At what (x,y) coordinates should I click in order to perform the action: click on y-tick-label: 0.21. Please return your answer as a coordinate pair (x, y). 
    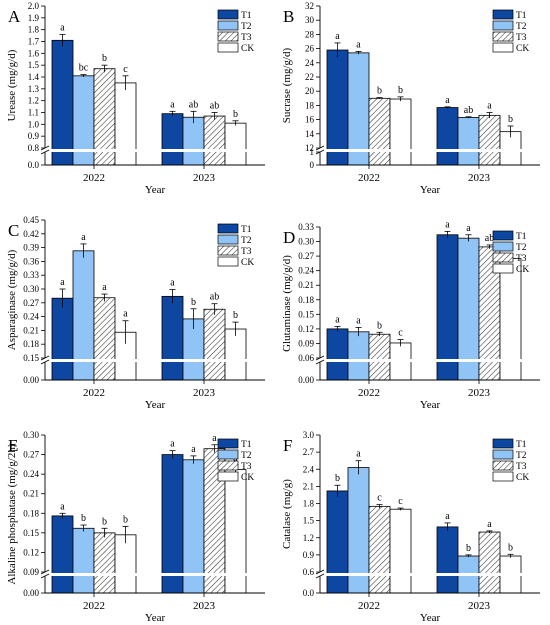
    Looking at the image, I should click on (31, 330).